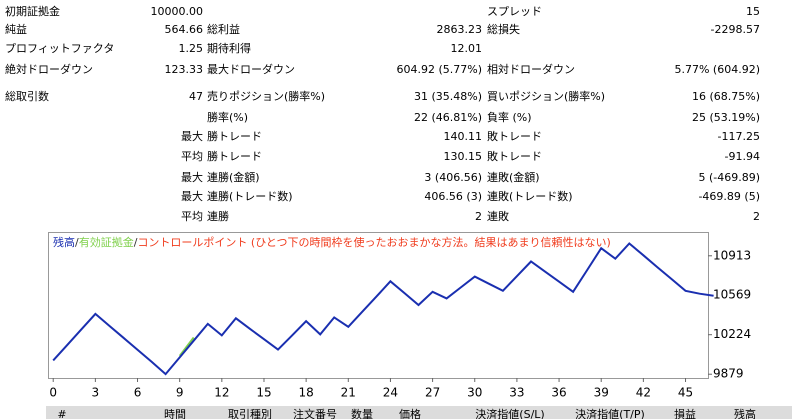 The height and width of the screenshot is (419, 800). What do you see at coordinates (735, 29) in the screenshot?
I see `summary-value: -2298.57` at bounding box center [735, 29].